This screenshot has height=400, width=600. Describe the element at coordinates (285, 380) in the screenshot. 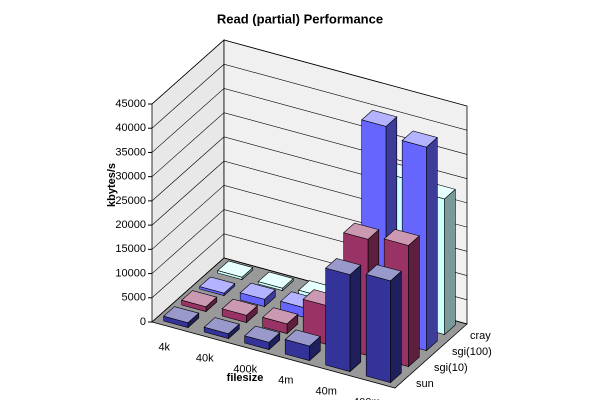

I see `x-tick-label: 4m` at that location.